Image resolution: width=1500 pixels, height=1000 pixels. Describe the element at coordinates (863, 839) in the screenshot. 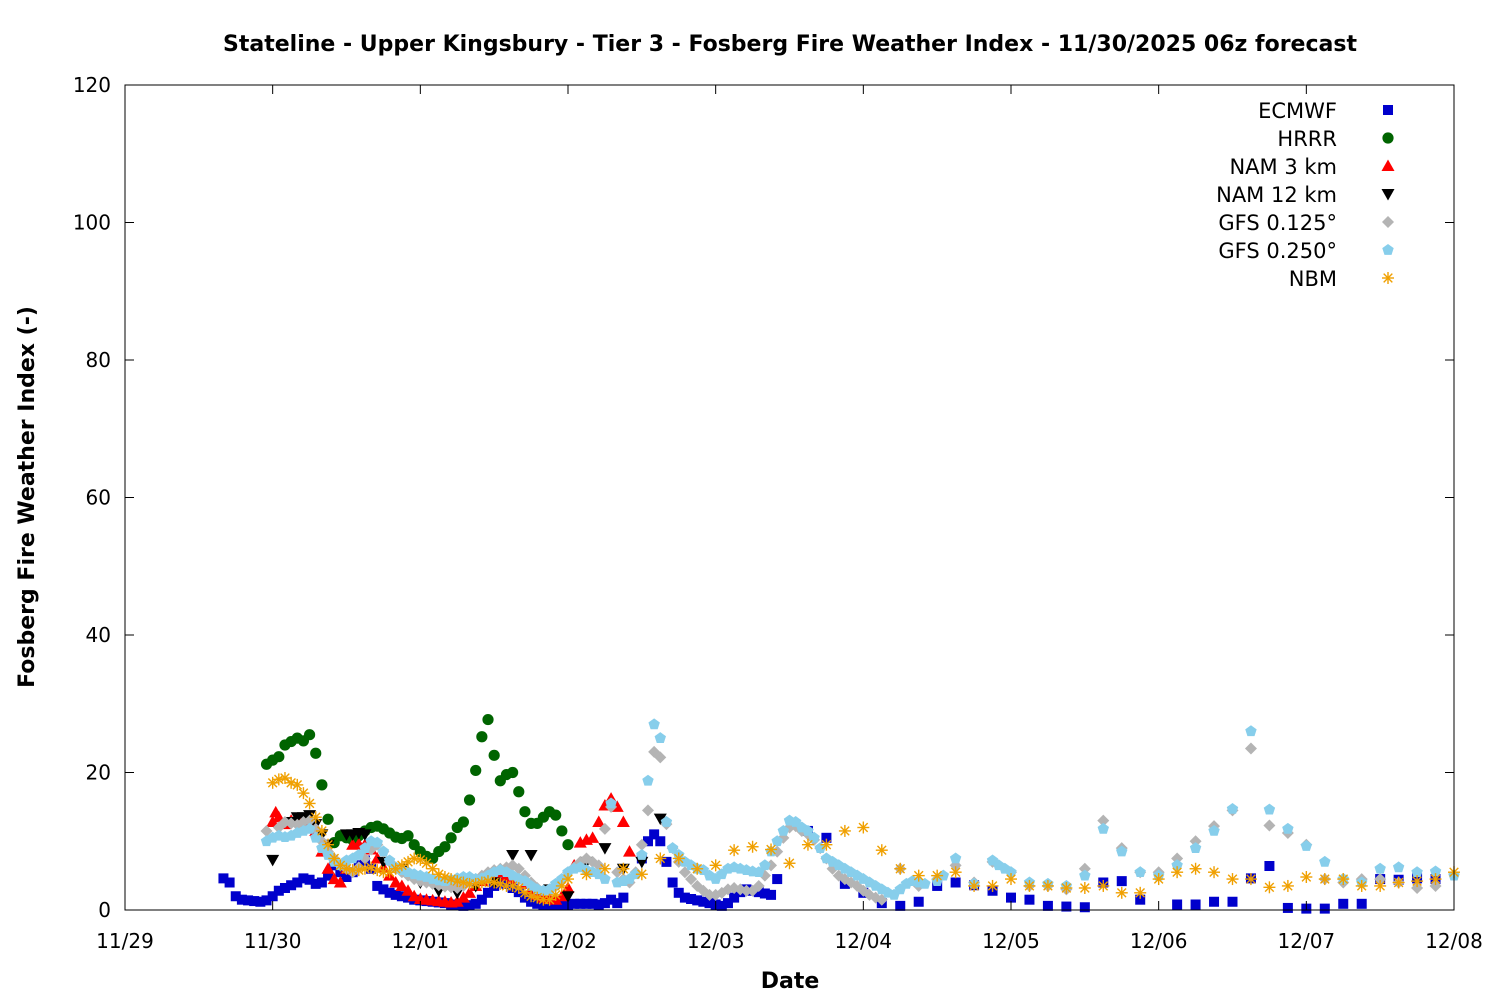

I see `series-nbm` at that location.